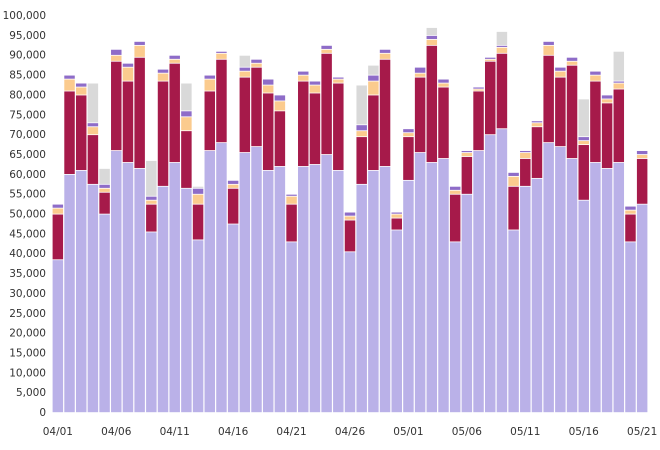 The image size is (660, 450). I want to click on y-tick-label: 30,000, so click(27, 294).